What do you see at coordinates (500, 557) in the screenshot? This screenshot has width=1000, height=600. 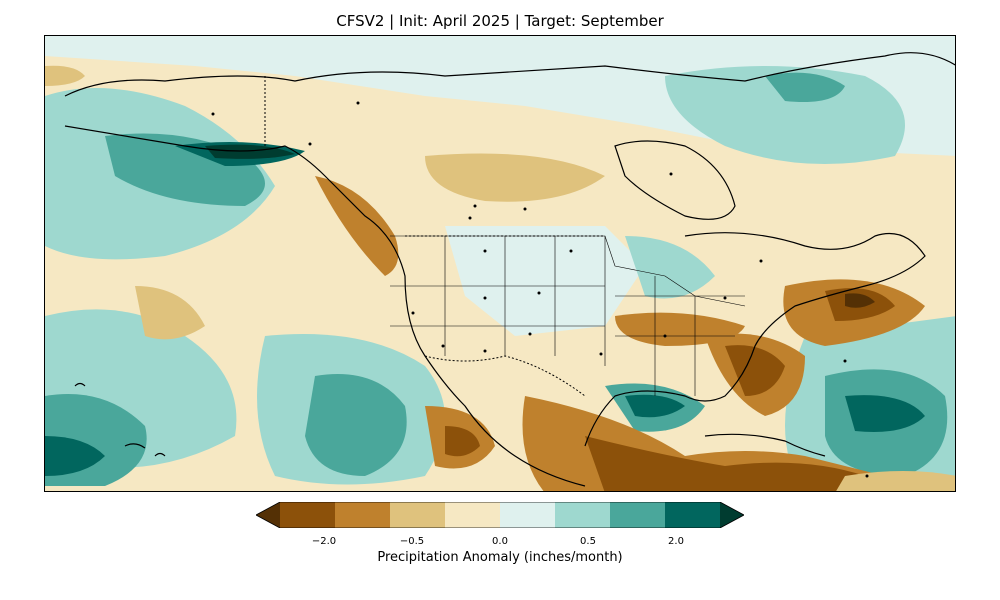 I see `colorbar-label: Precipitation Anomaly (inches/month)` at bounding box center [500, 557].